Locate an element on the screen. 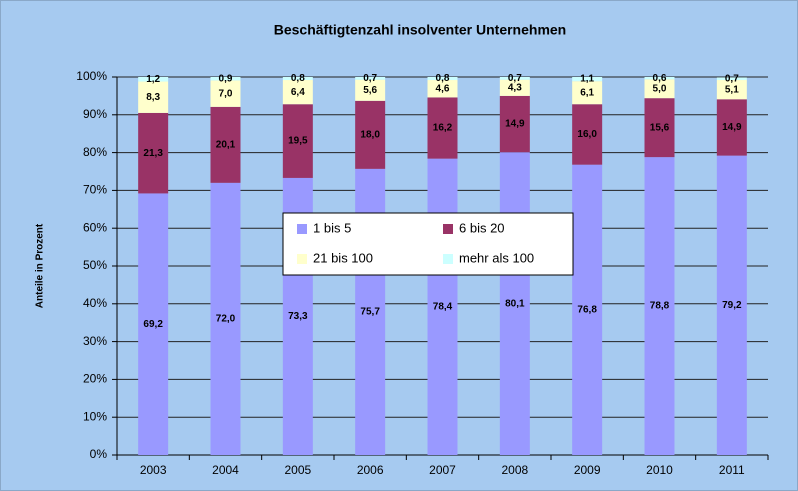 The width and height of the screenshot is (798, 491). y-tick-label: 60% is located at coordinates (95, 227).